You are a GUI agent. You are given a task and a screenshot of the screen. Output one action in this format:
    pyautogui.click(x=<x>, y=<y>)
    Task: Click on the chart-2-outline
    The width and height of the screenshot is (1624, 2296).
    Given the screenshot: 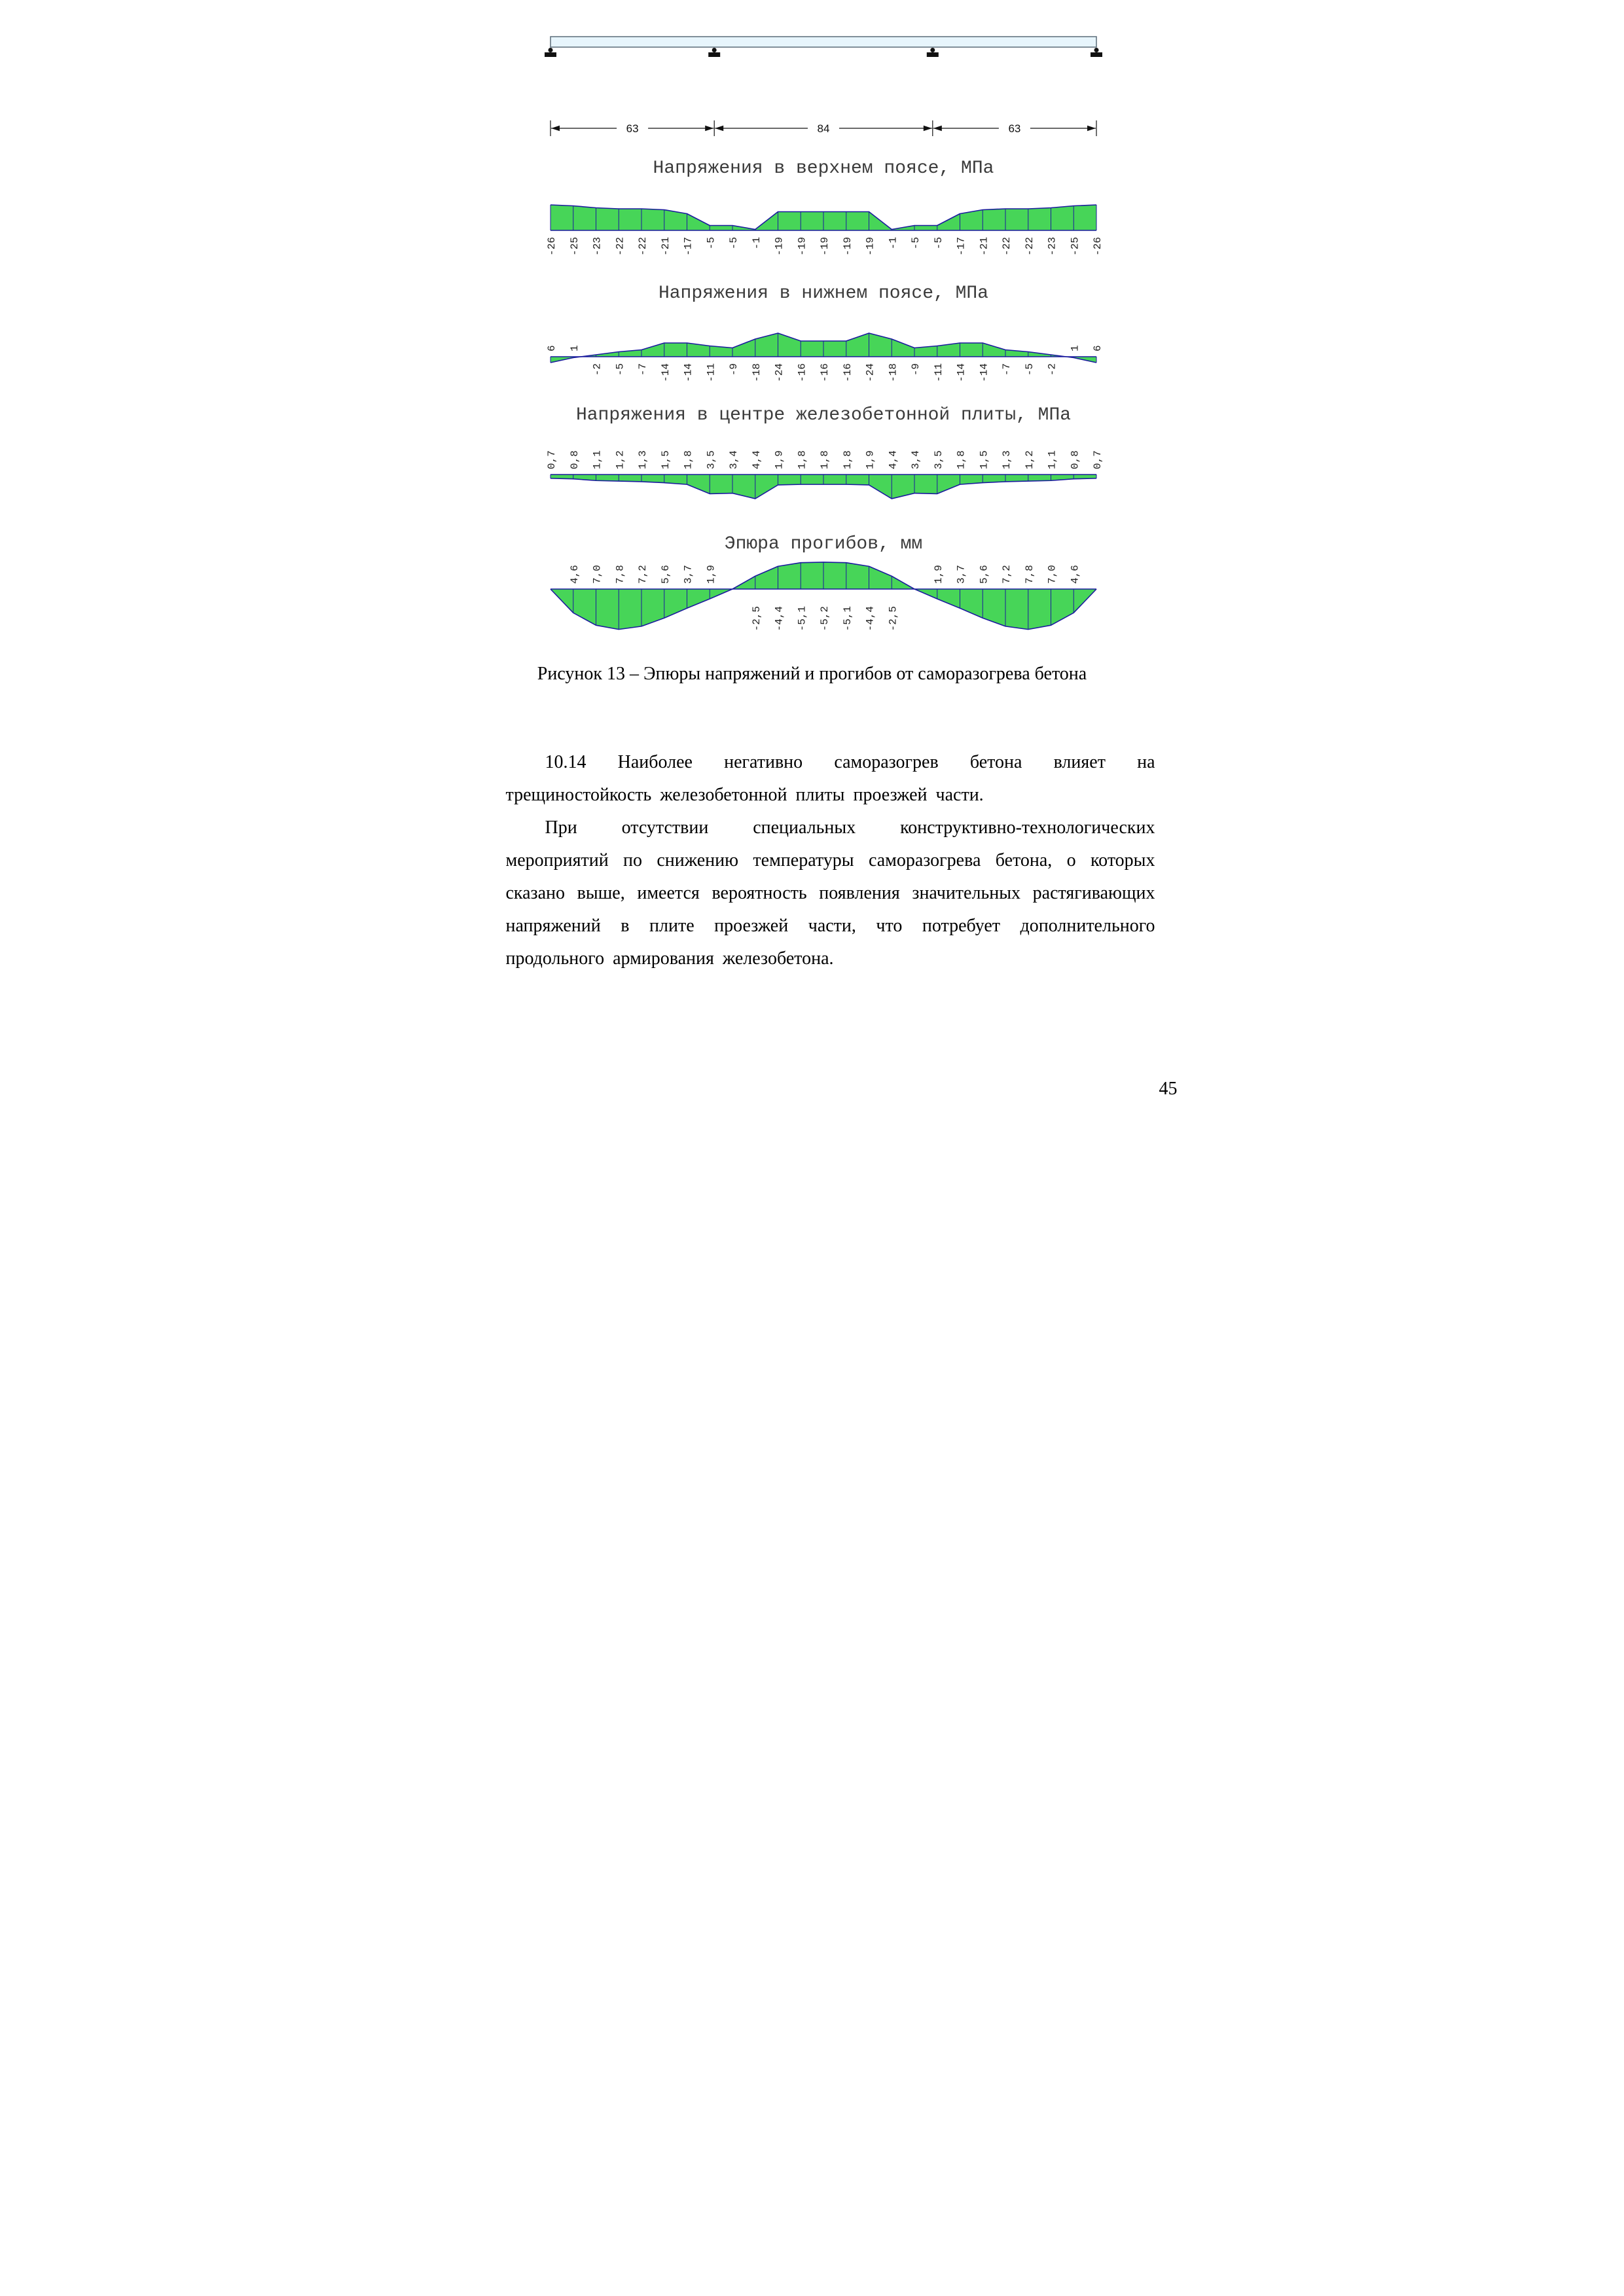 What is the action you would take?
    pyautogui.click(x=823, y=347)
    